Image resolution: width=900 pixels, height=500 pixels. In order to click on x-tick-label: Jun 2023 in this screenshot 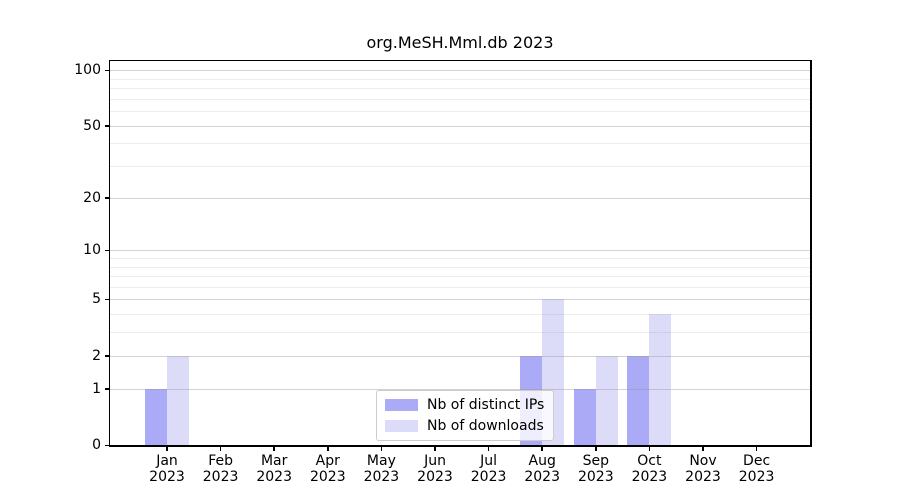, I will do `click(435, 469)`.